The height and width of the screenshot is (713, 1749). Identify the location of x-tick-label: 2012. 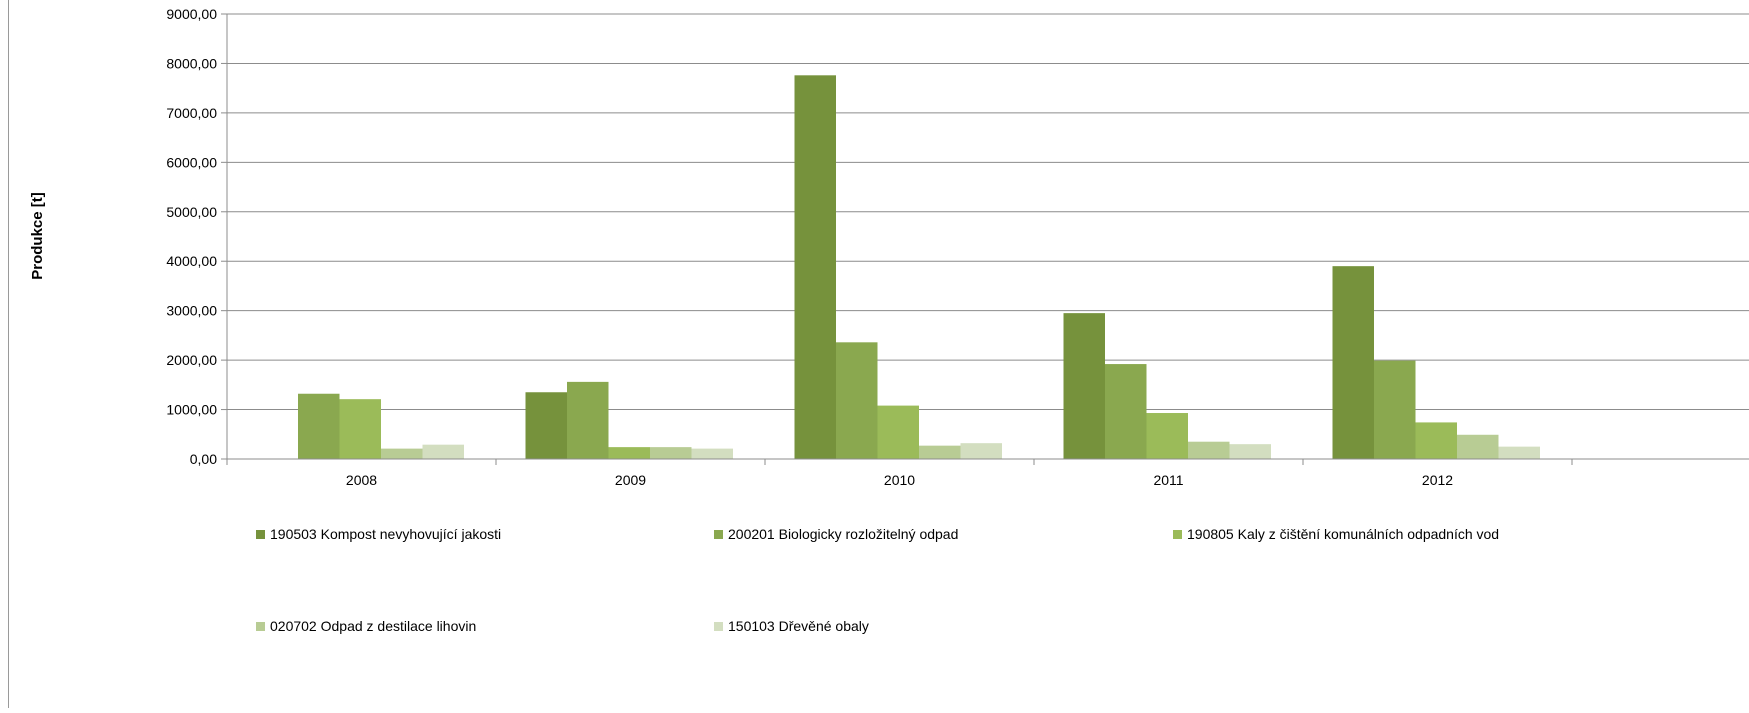
(1437, 480).